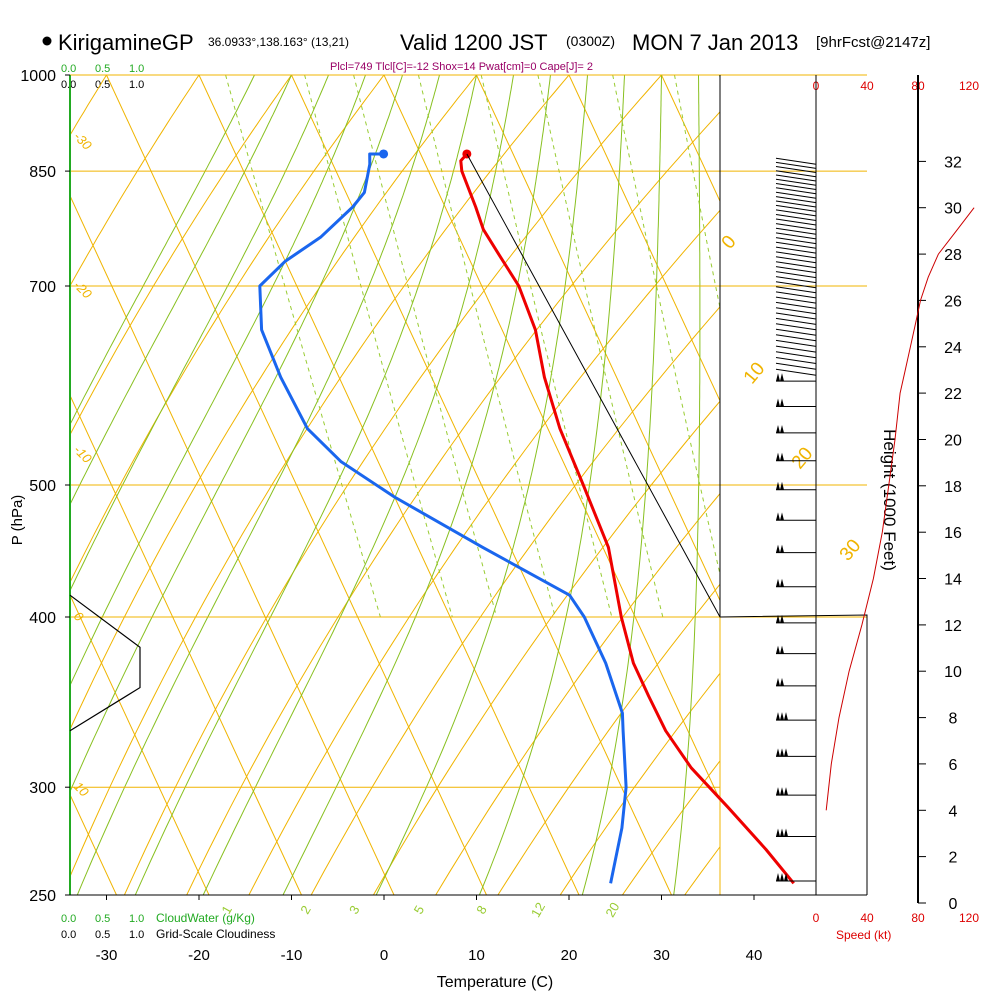 The width and height of the screenshot is (1000, 1000). I want to click on x-tick-label: 0, so click(384, 955).